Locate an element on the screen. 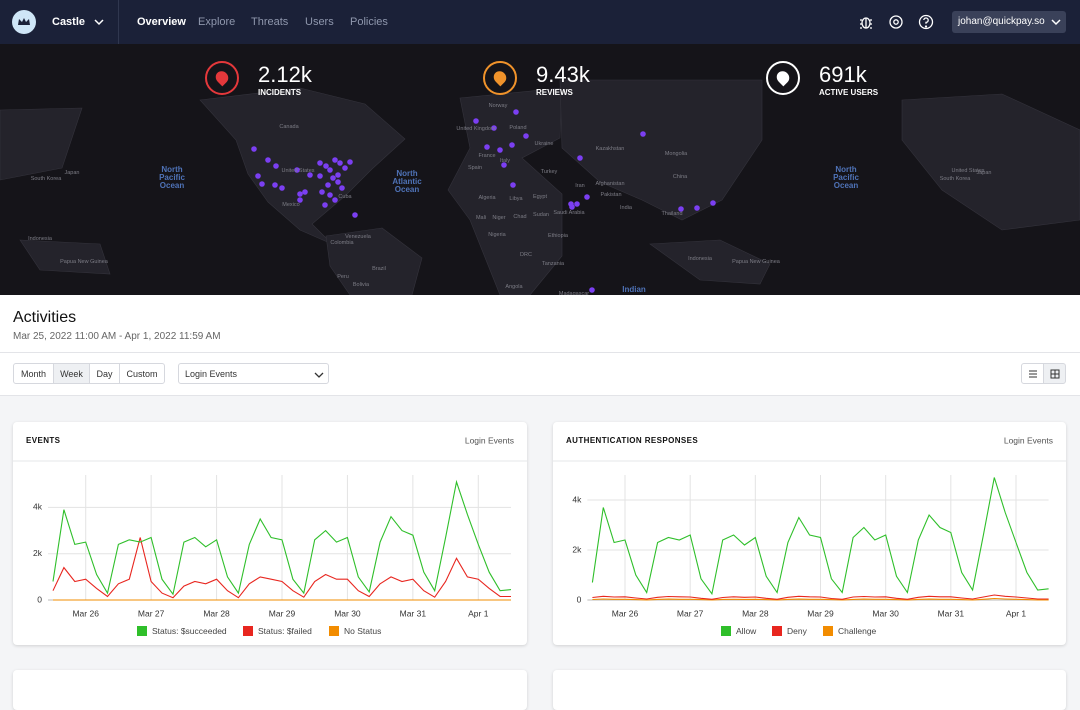  bug-icon is located at coordinates (866, 23).